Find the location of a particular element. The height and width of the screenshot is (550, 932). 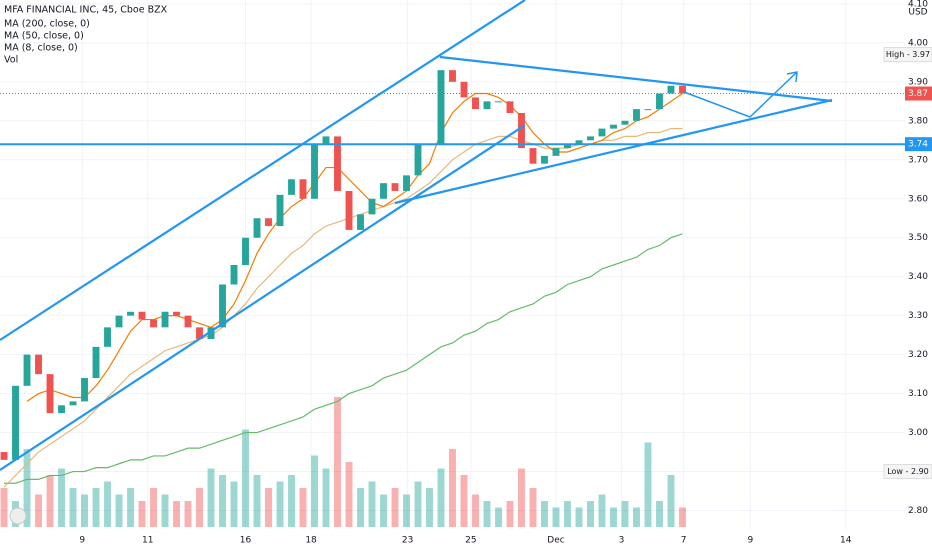

x-tick-label: Dec is located at coordinates (555, 541).